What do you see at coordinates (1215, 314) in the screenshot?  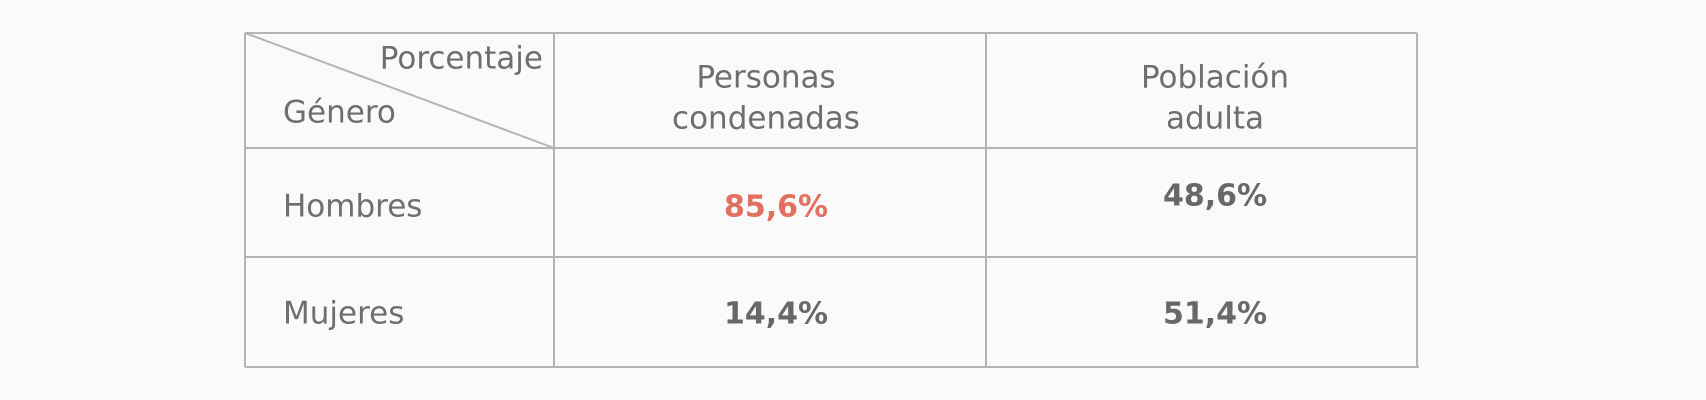 I see `cell-value: 51,4%` at bounding box center [1215, 314].